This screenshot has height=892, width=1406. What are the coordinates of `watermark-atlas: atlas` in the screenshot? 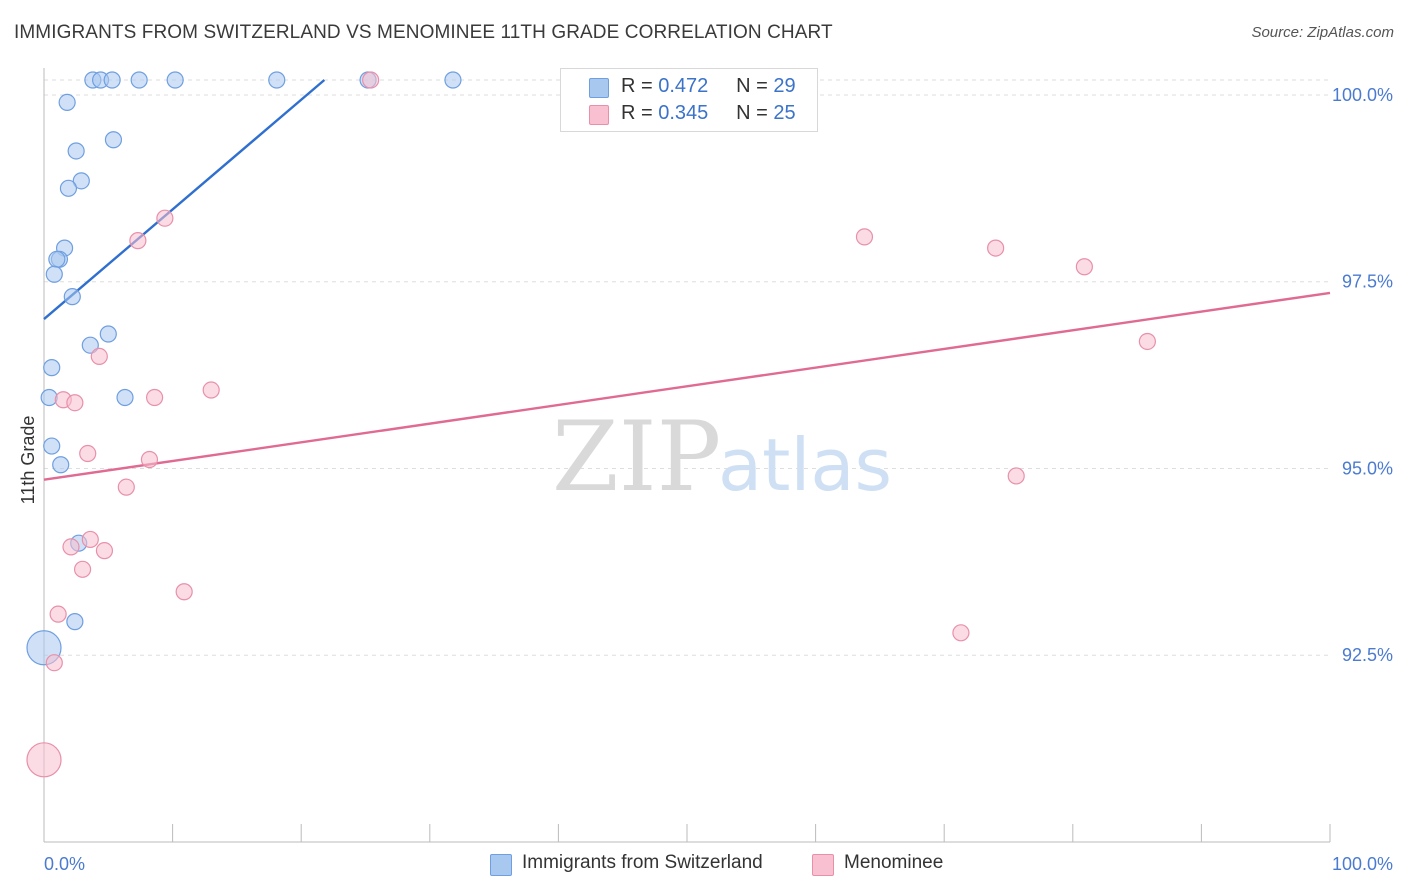 It's located at (805, 465).